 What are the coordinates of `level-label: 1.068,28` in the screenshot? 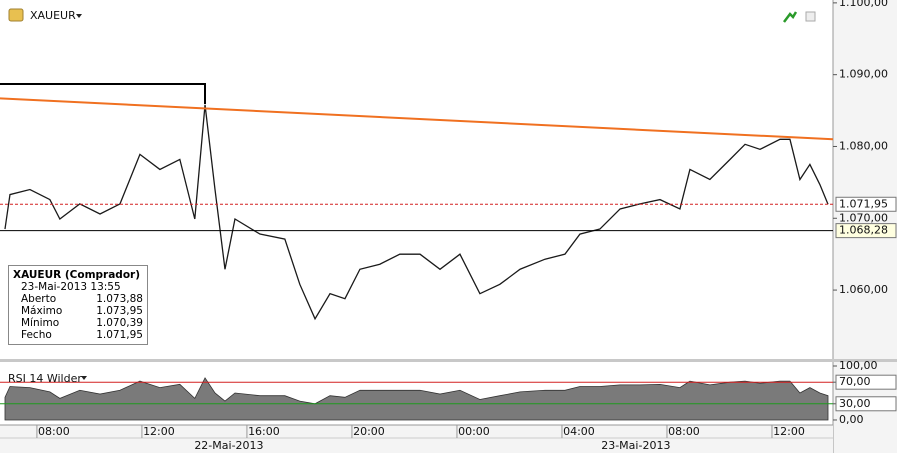 It's located at (863, 230).